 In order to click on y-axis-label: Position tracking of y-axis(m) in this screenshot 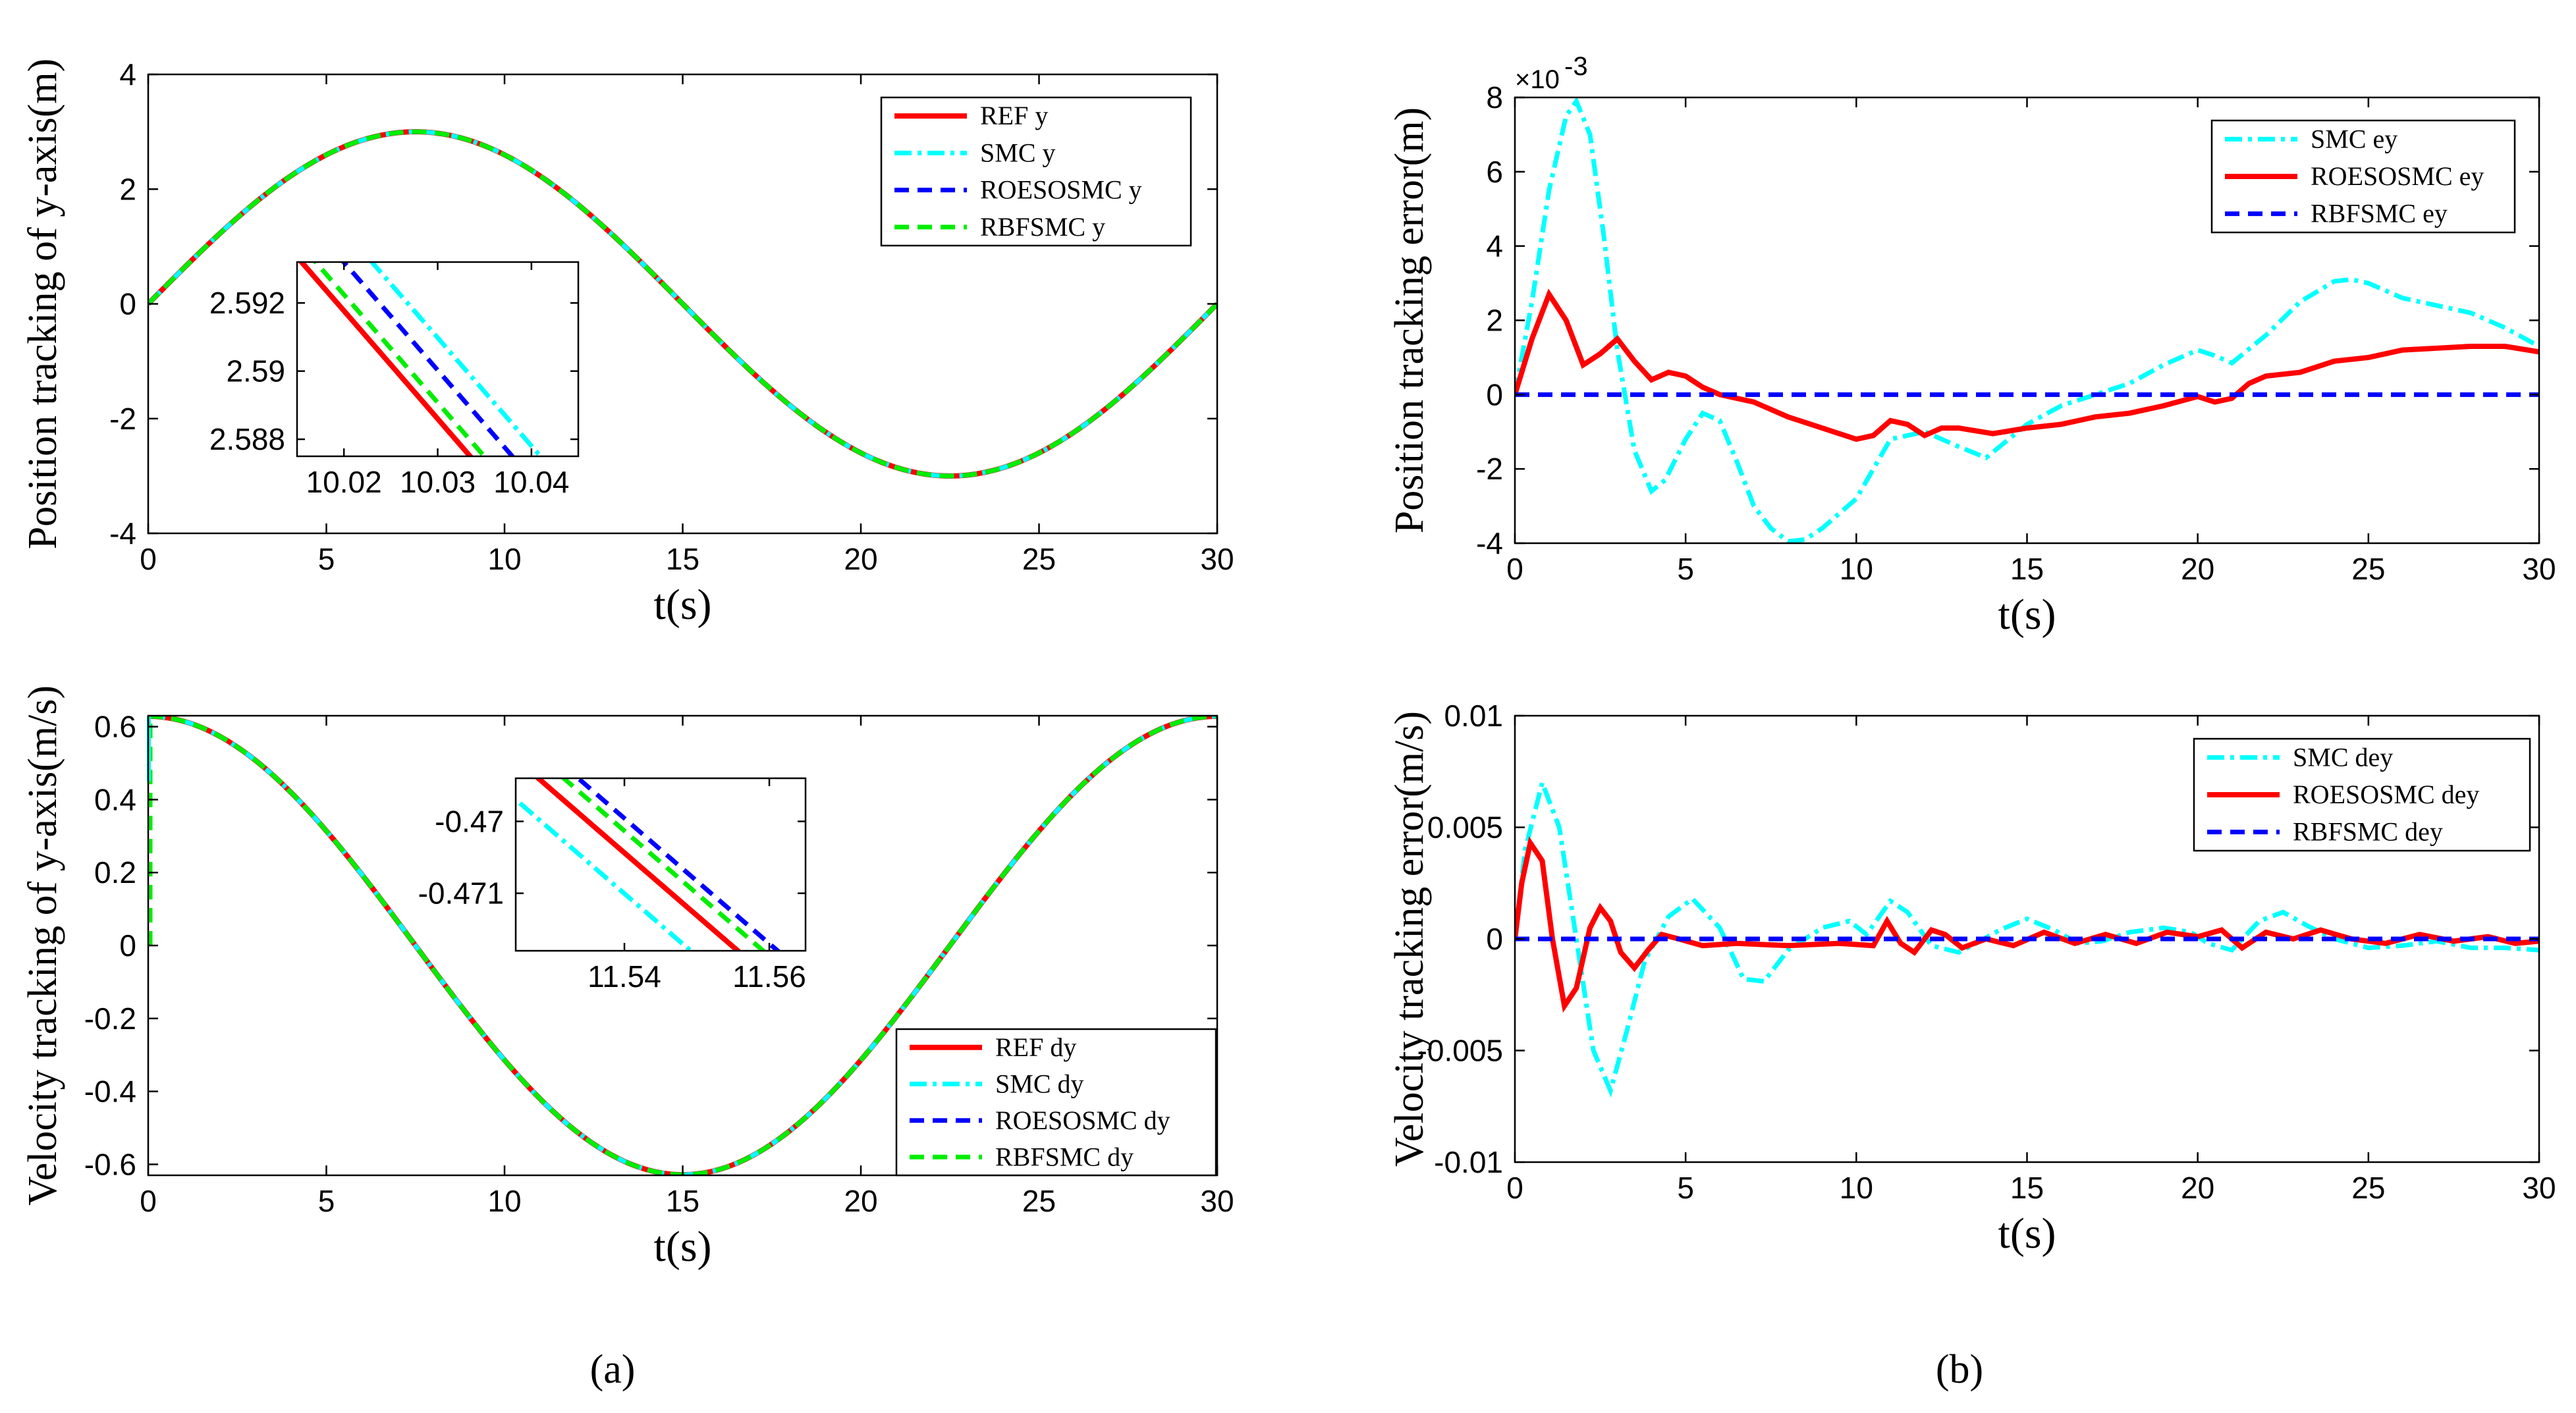, I will do `click(42, 304)`.